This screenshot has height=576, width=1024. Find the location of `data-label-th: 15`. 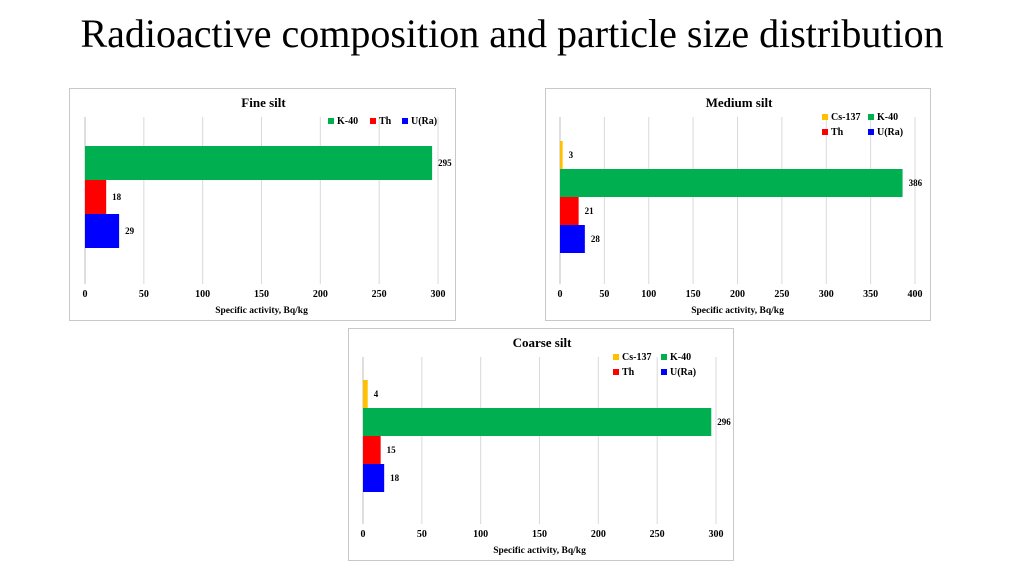

data-label-th: 15 is located at coordinates (392, 450).